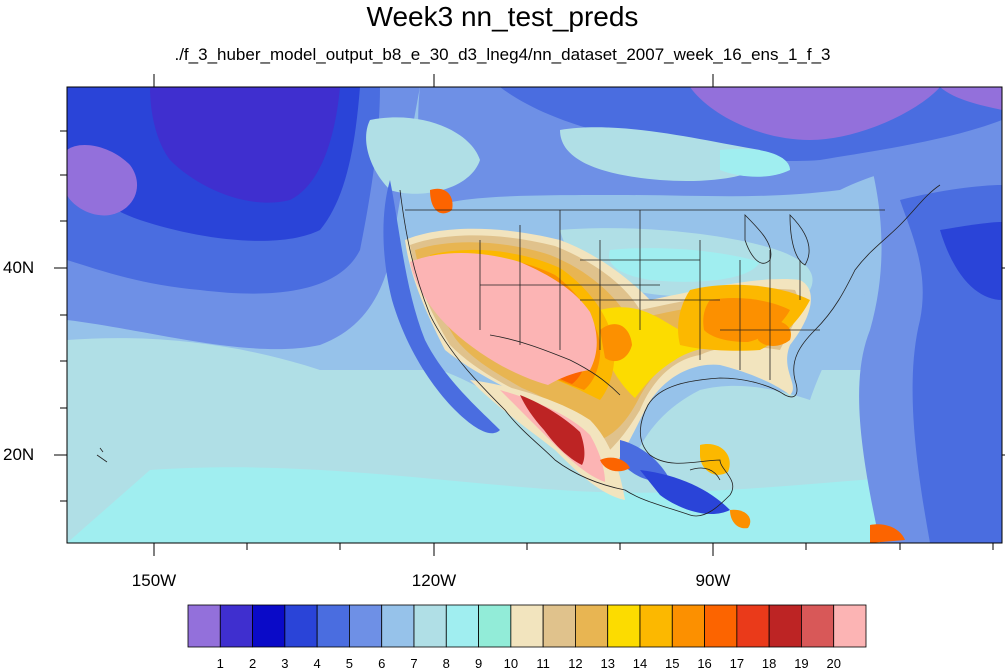 Image resolution: width=1005 pixels, height=672 pixels. What do you see at coordinates (382, 663) in the screenshot?
I see `colorbar-tick-label: 6` at bounding box center [382, 663].